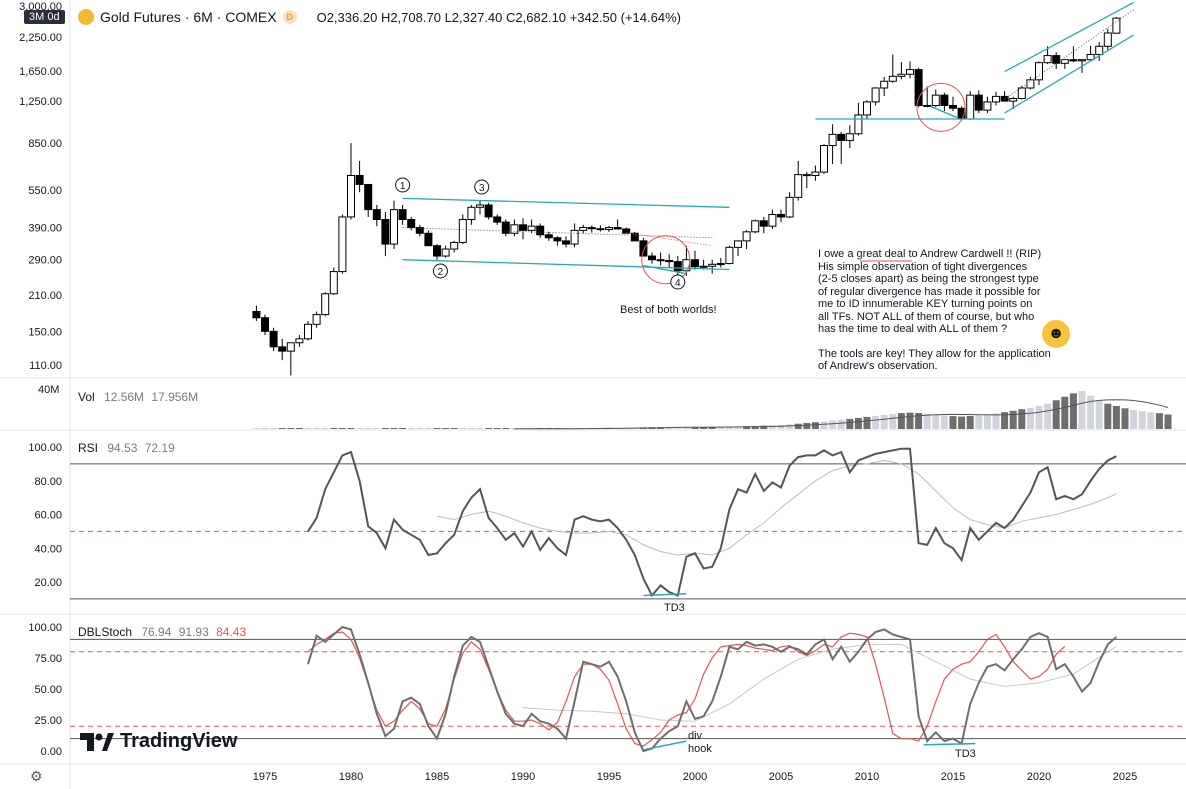 This screenshot has width=1186, height=789. Describe the element at coordinates (45, 366) in the screenshot. I see `price-axis-tick-label: 110.00` at that location.